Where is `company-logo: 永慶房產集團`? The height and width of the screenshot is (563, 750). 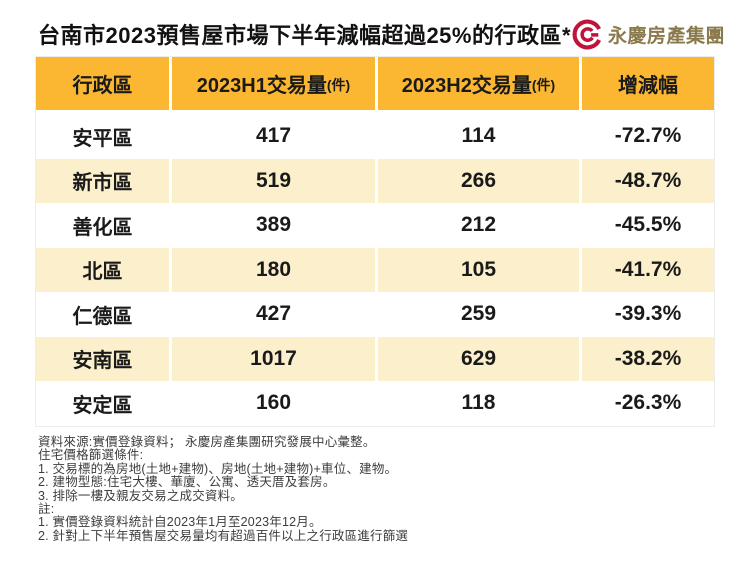 company-logo: 永慶房產集團 is located at coordinates (648, 34).